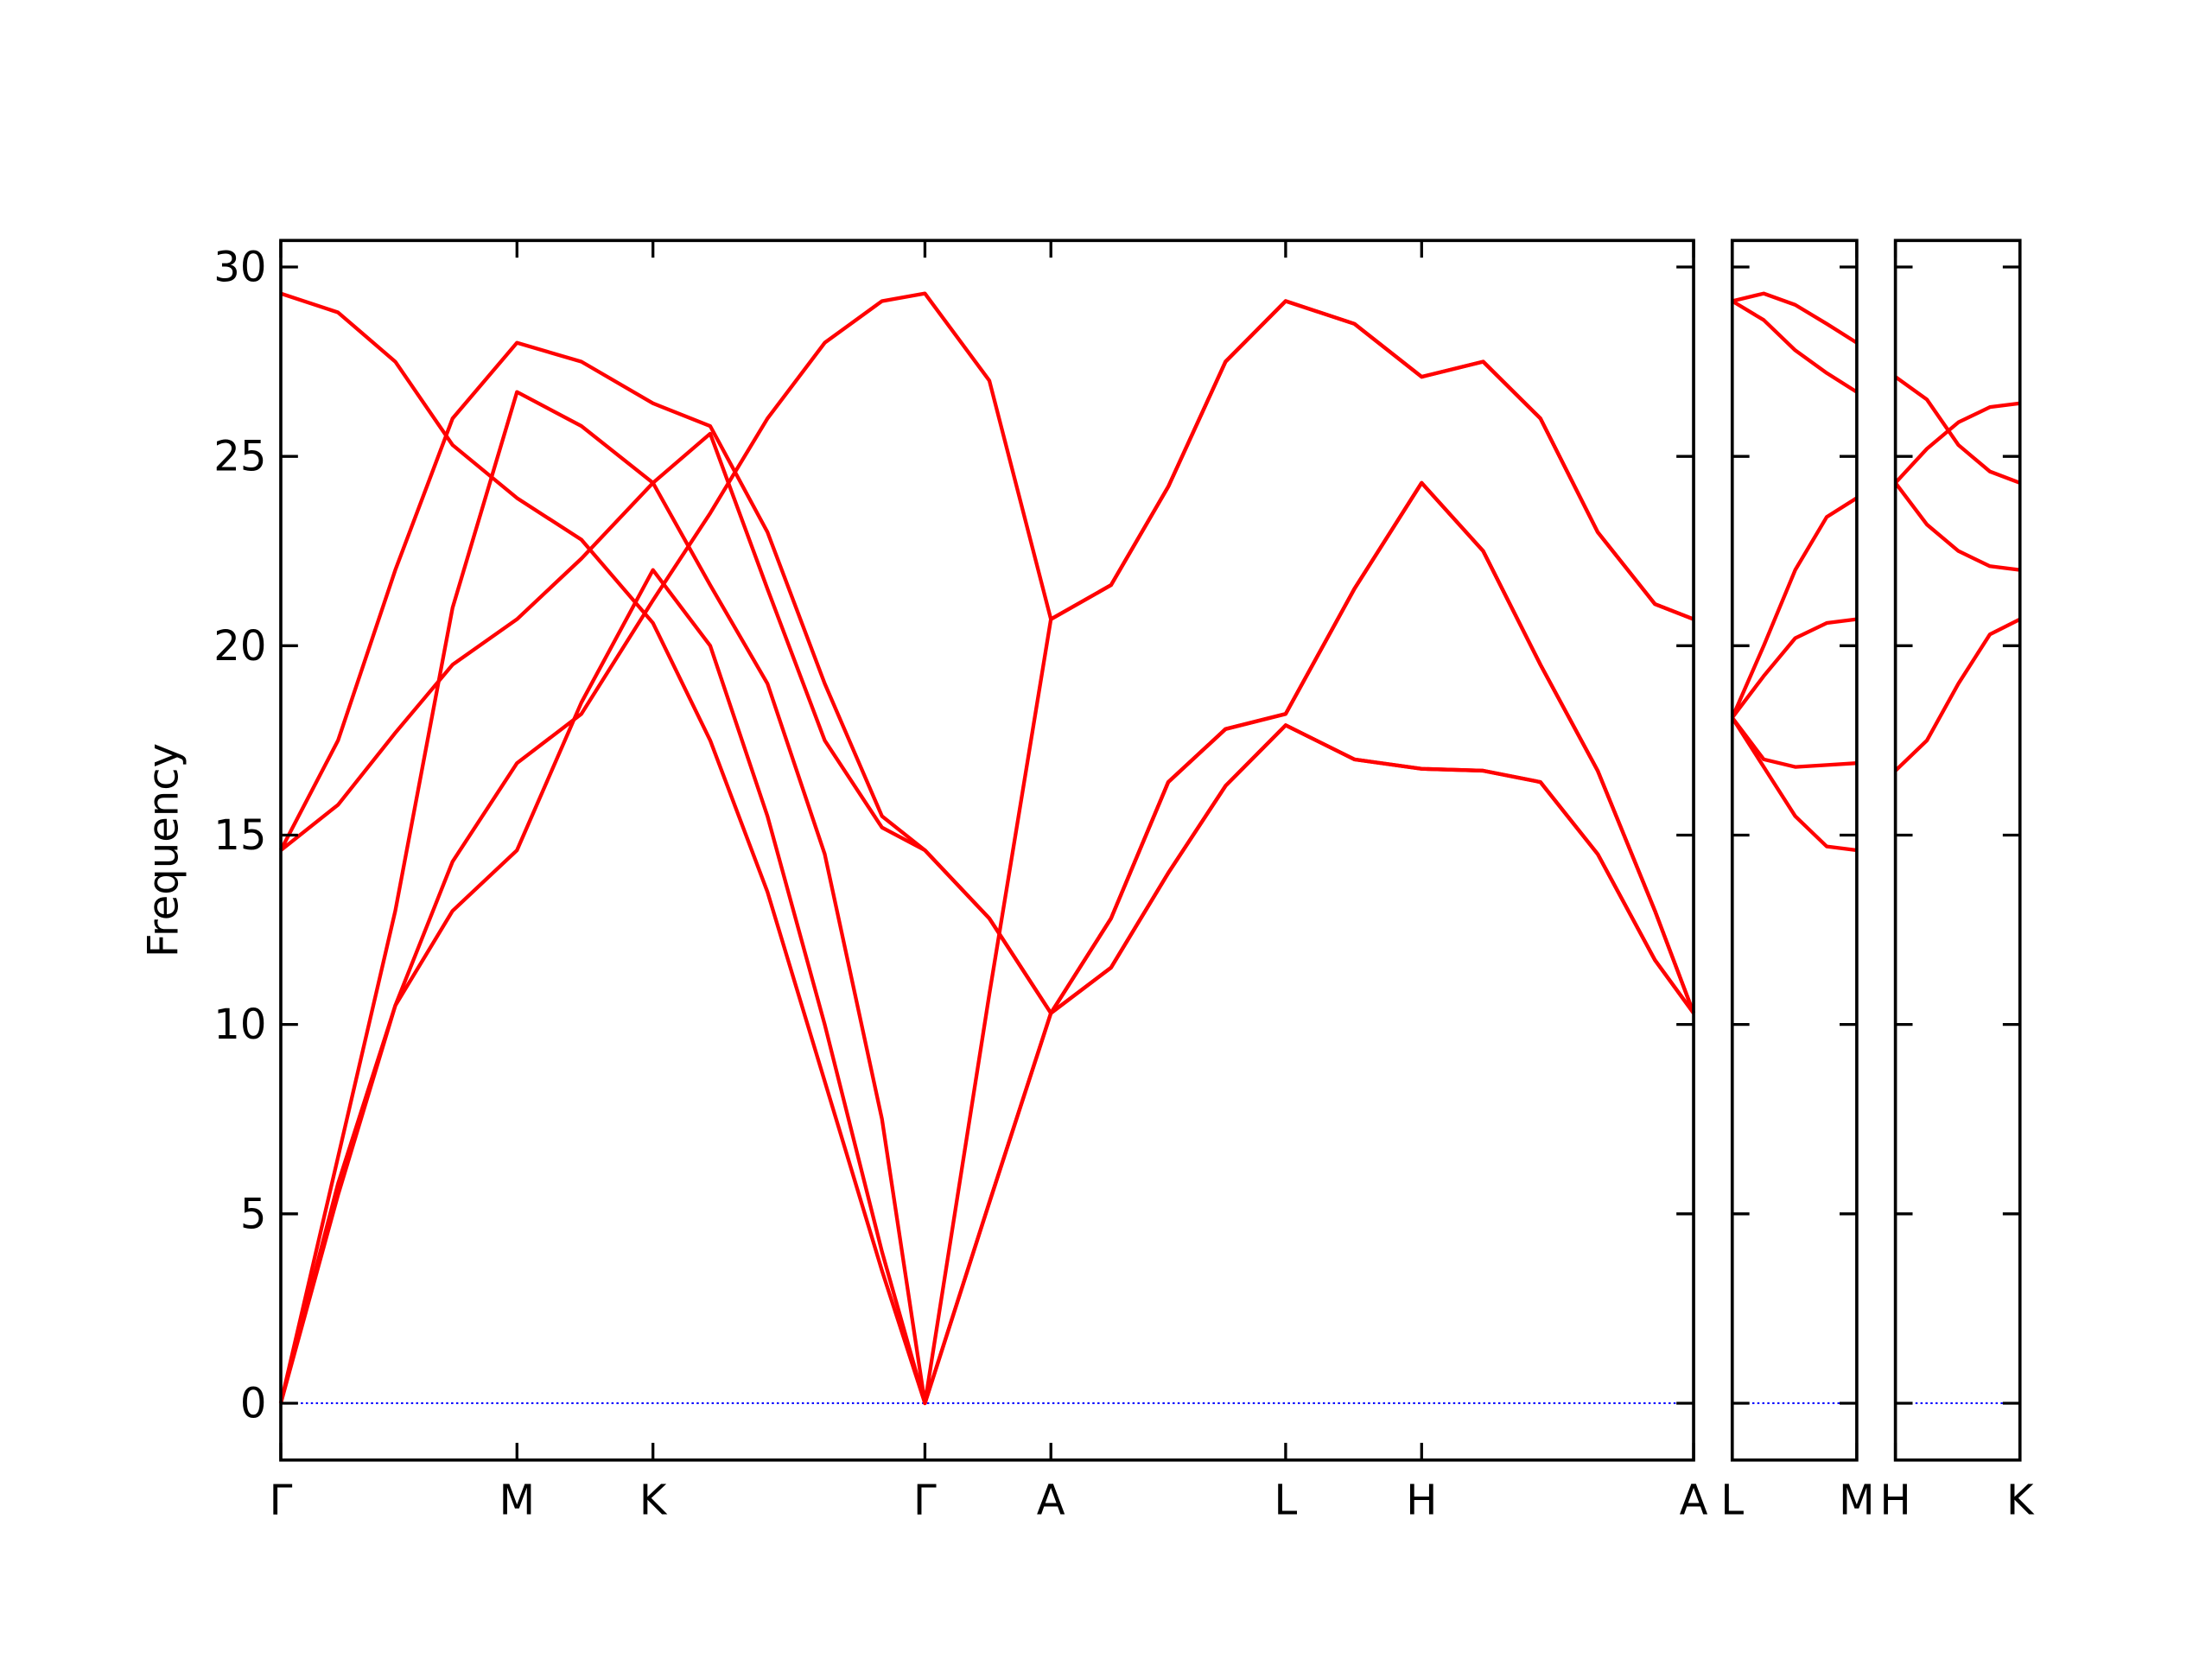  Describe the element at coordinates (164, 850) in the screenshot. I see `y-axis-label: Frequency` at that location.